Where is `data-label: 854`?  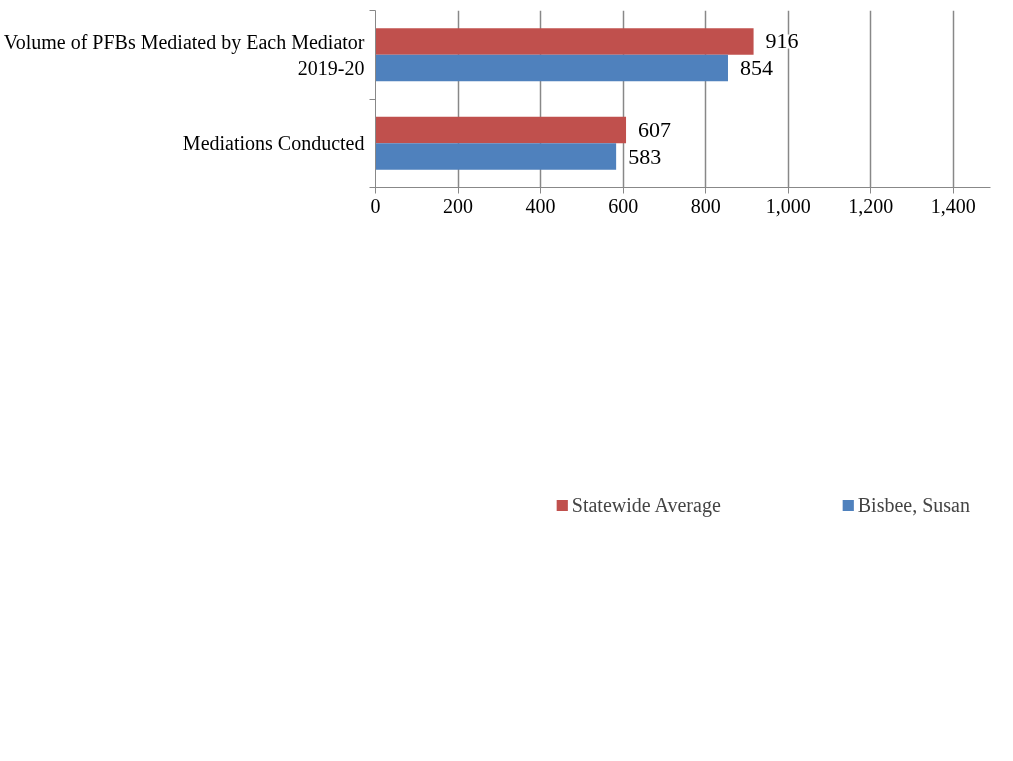
data-label: 854 is located at coordinates (756, 68).